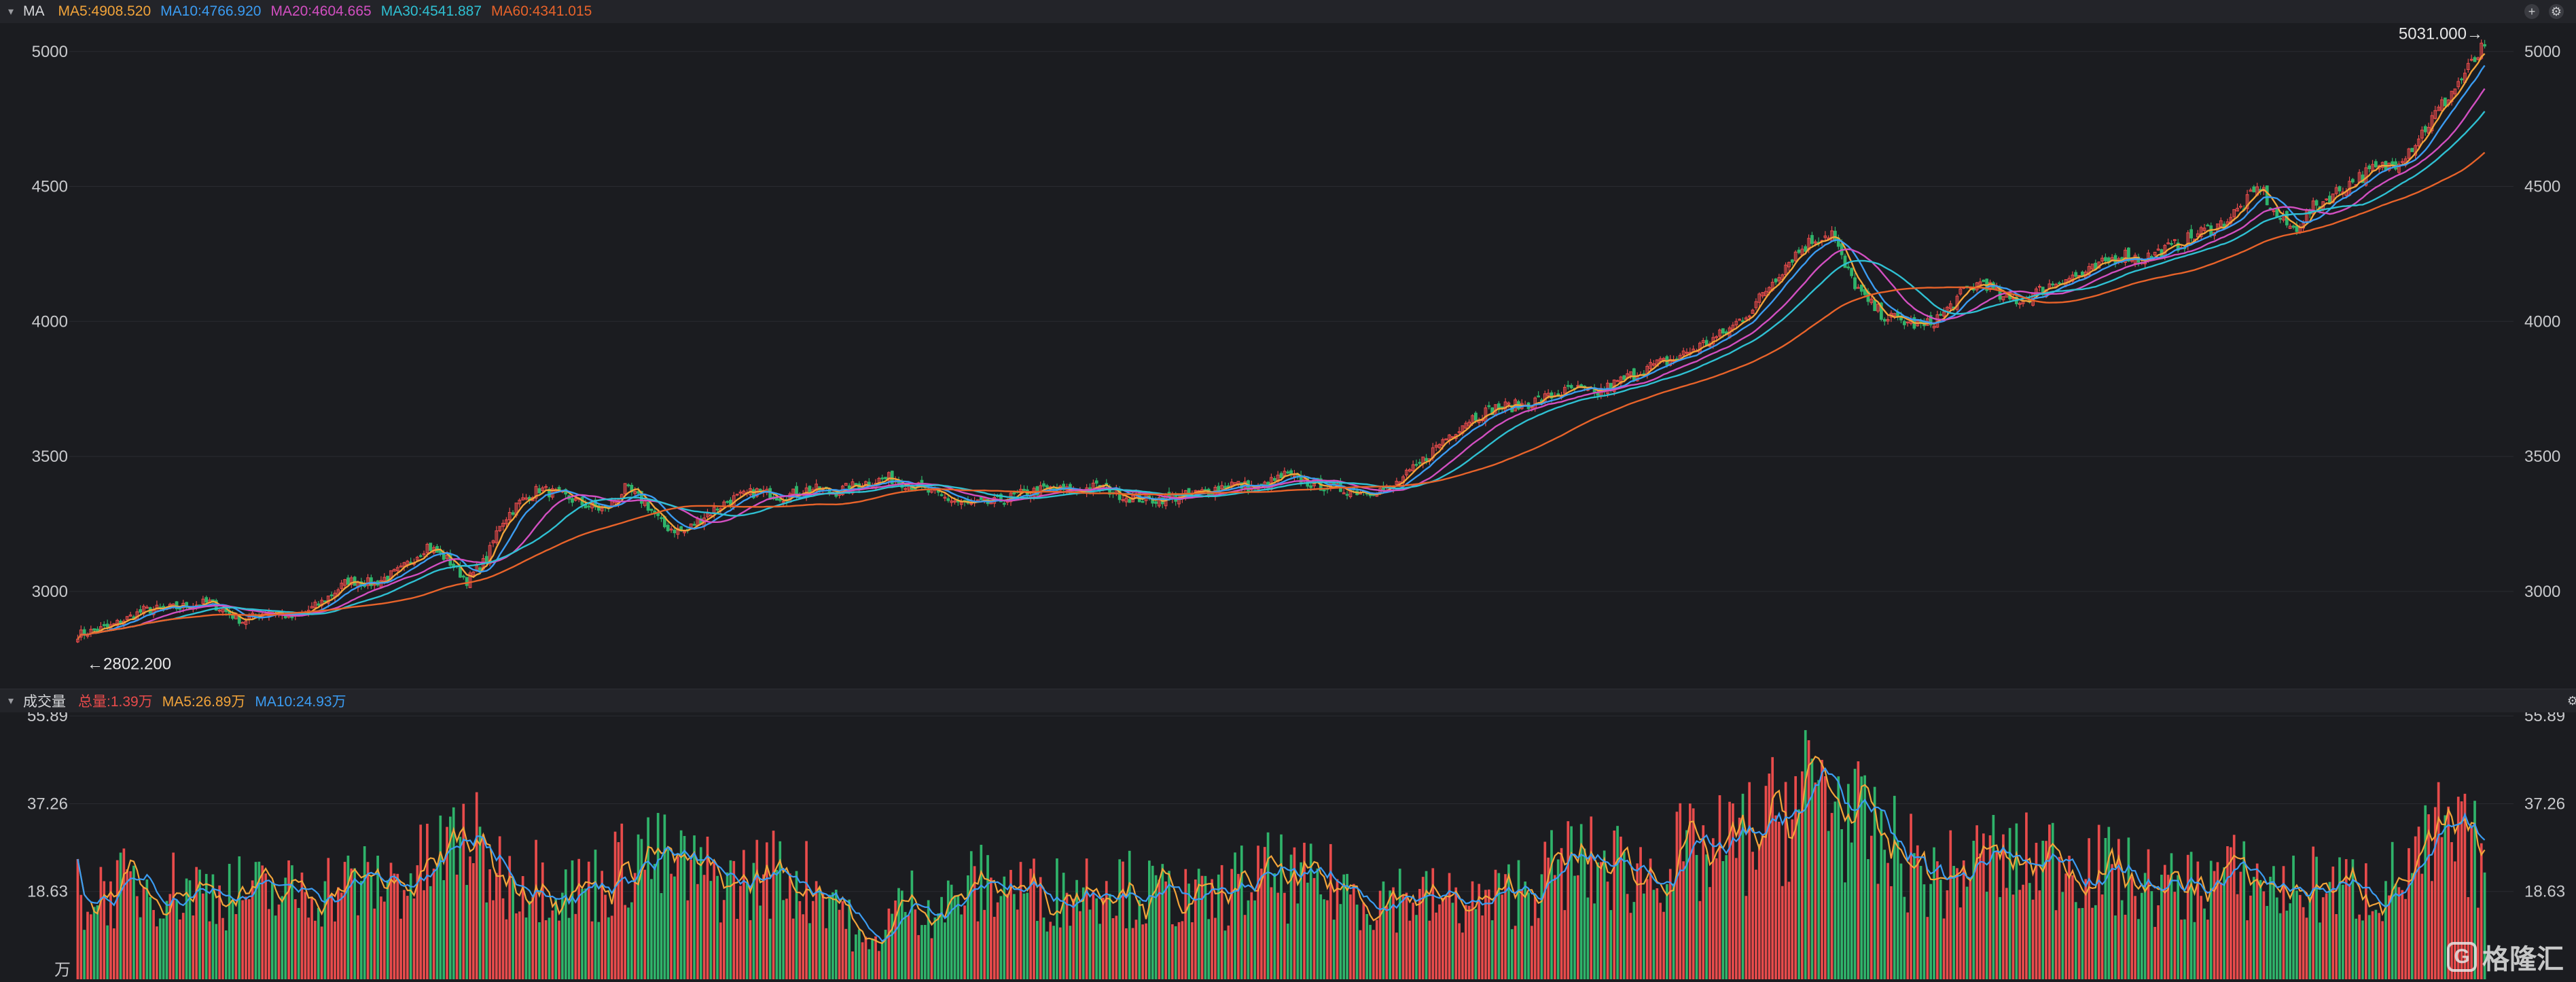  Describe the element at coordinates (431, 11) in the screenshot. I see `ma30-value: MA30:4541.887` at that location.